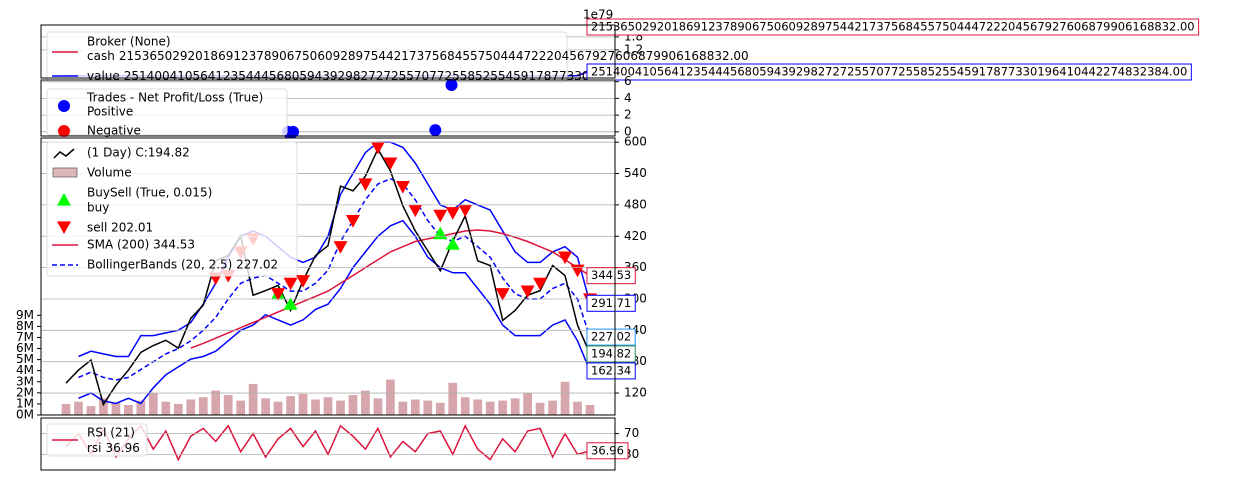 Image resolution: width=1260 pixels, height=486 pixels. Describe the element at coordinates (628, 115) in the screenshot. I see `y-tick-label: 2` at that location.